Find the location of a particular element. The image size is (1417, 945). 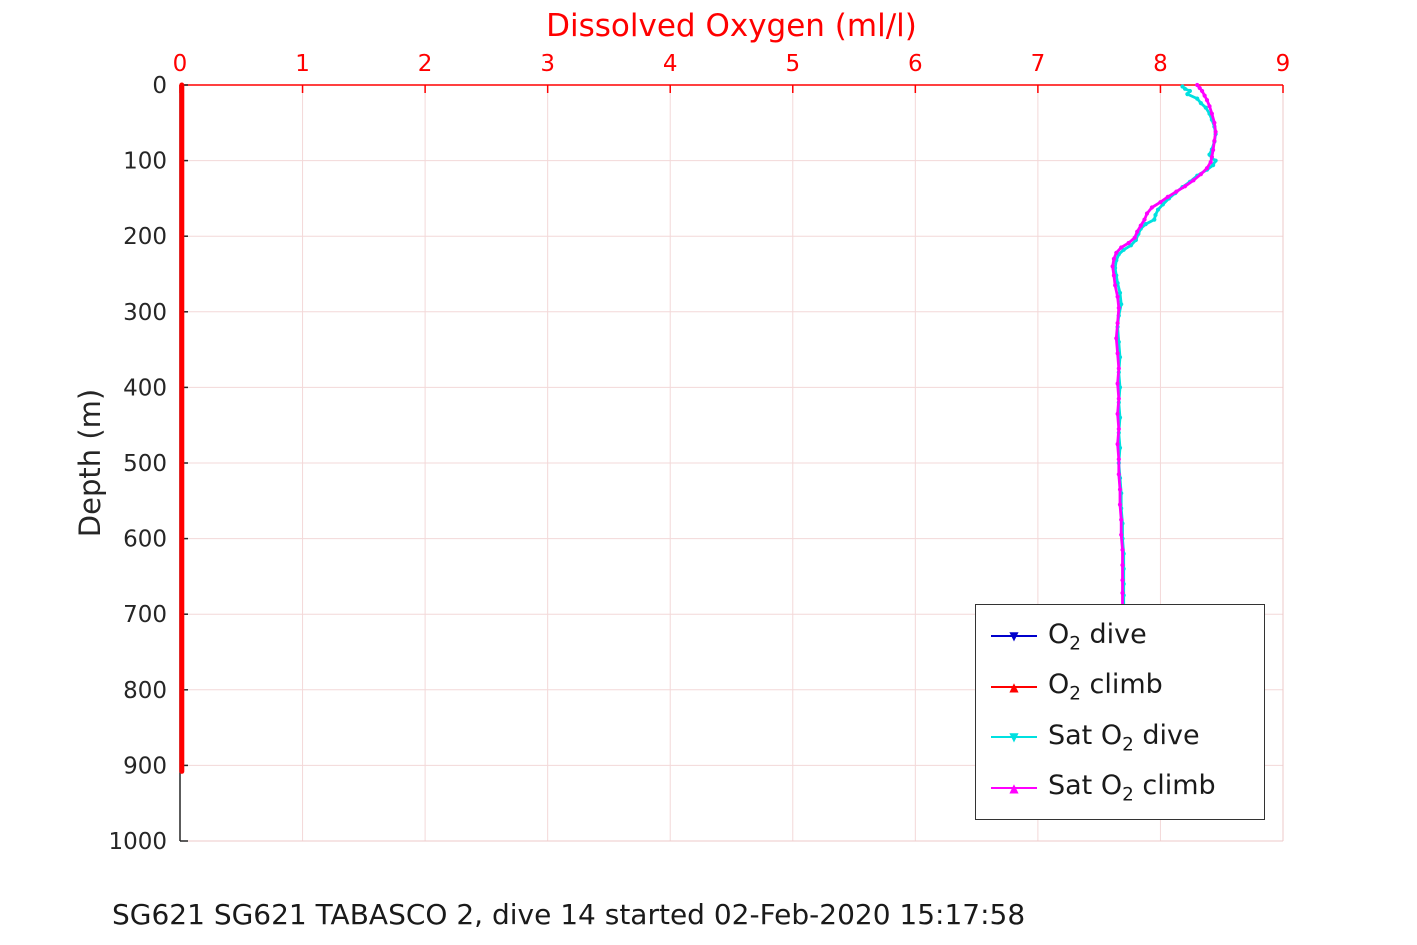

y-tick-label: 700 is located at coordinates (145, 615).